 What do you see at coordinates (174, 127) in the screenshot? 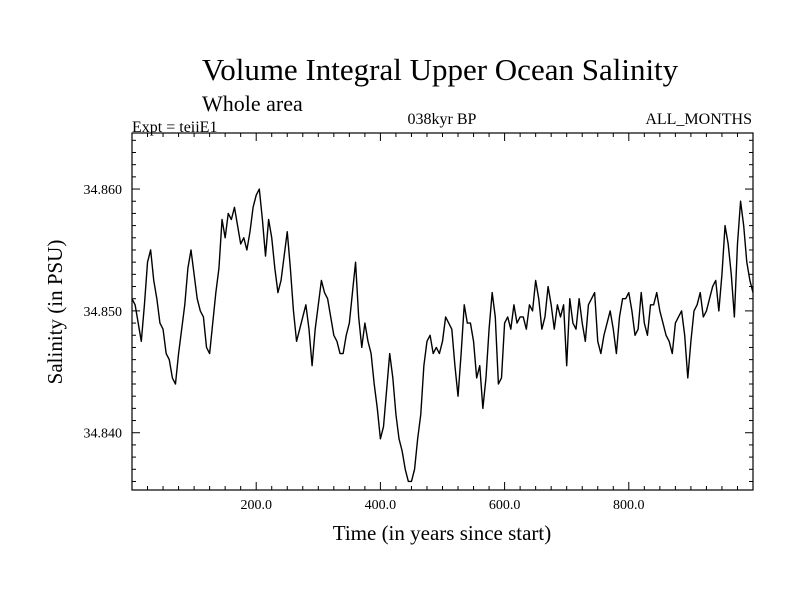
I see `annotation-left: Expt = teiiE1` at bounding box center [174, 127].